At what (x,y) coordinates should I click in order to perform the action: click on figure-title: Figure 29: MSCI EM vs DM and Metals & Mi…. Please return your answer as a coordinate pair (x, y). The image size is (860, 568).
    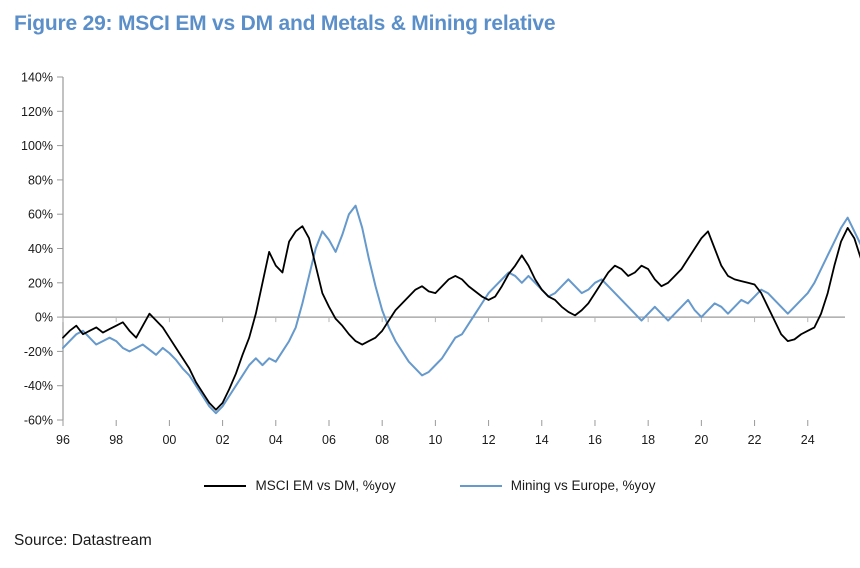
    Looking at the image, I should click on (285, 23).